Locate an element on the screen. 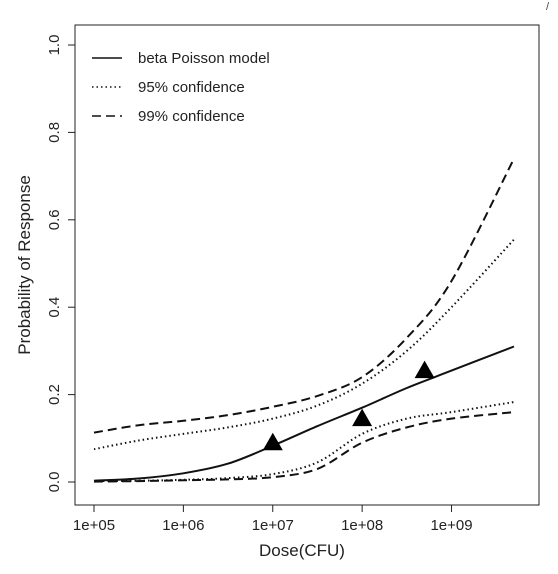 The image size is (558, 574). y-tick-label: 0.2 is located at coordinates (54, 394).